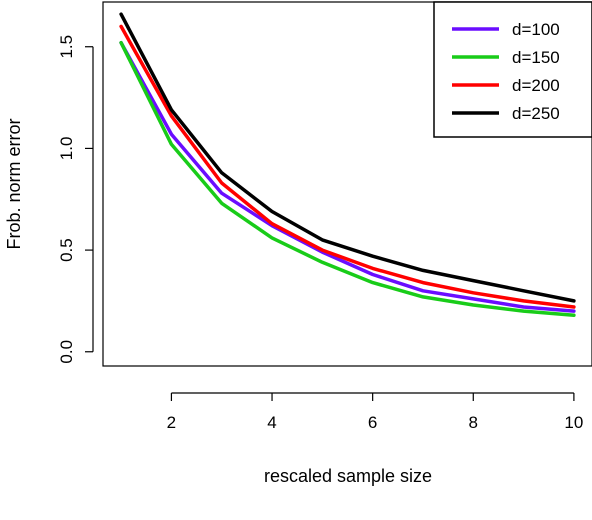 The height and width of the screenshot is (520, 592). Describe the element at coordinates (536, 29) in the screenshot. I see `legend-label: d=100` at that location.